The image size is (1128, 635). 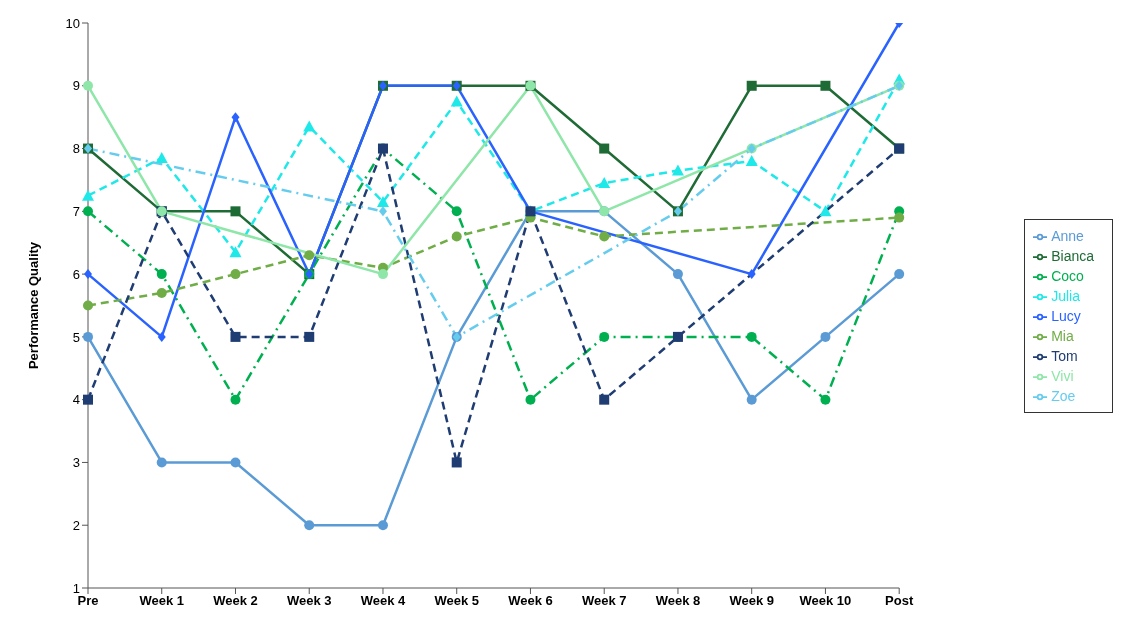 I want to click on y-tick-label: 7, so click(x=76, y=211).